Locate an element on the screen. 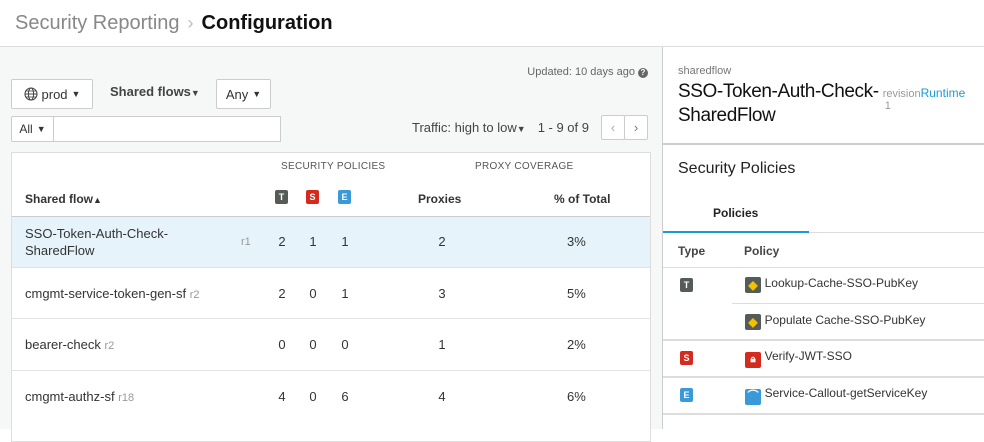 This screenshot has height=442, width=984. type-dropdown: Shared flows▼ is located at coordinates (155, 91).